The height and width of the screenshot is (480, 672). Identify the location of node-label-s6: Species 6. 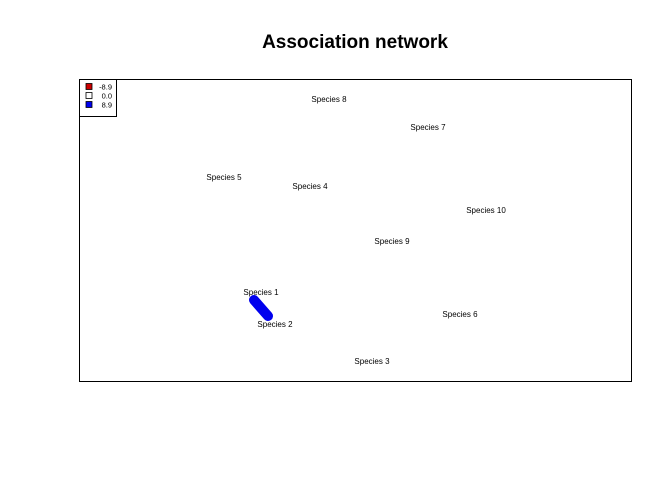
(460, 314).